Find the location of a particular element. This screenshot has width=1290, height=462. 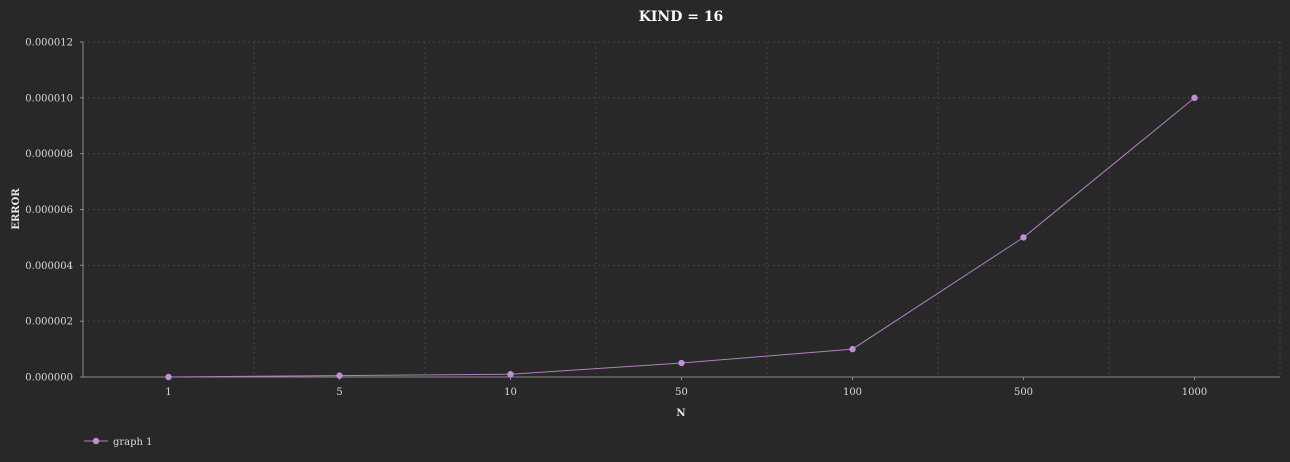

y-tick-label: 0.000010 is located at coordinates (49, 98).